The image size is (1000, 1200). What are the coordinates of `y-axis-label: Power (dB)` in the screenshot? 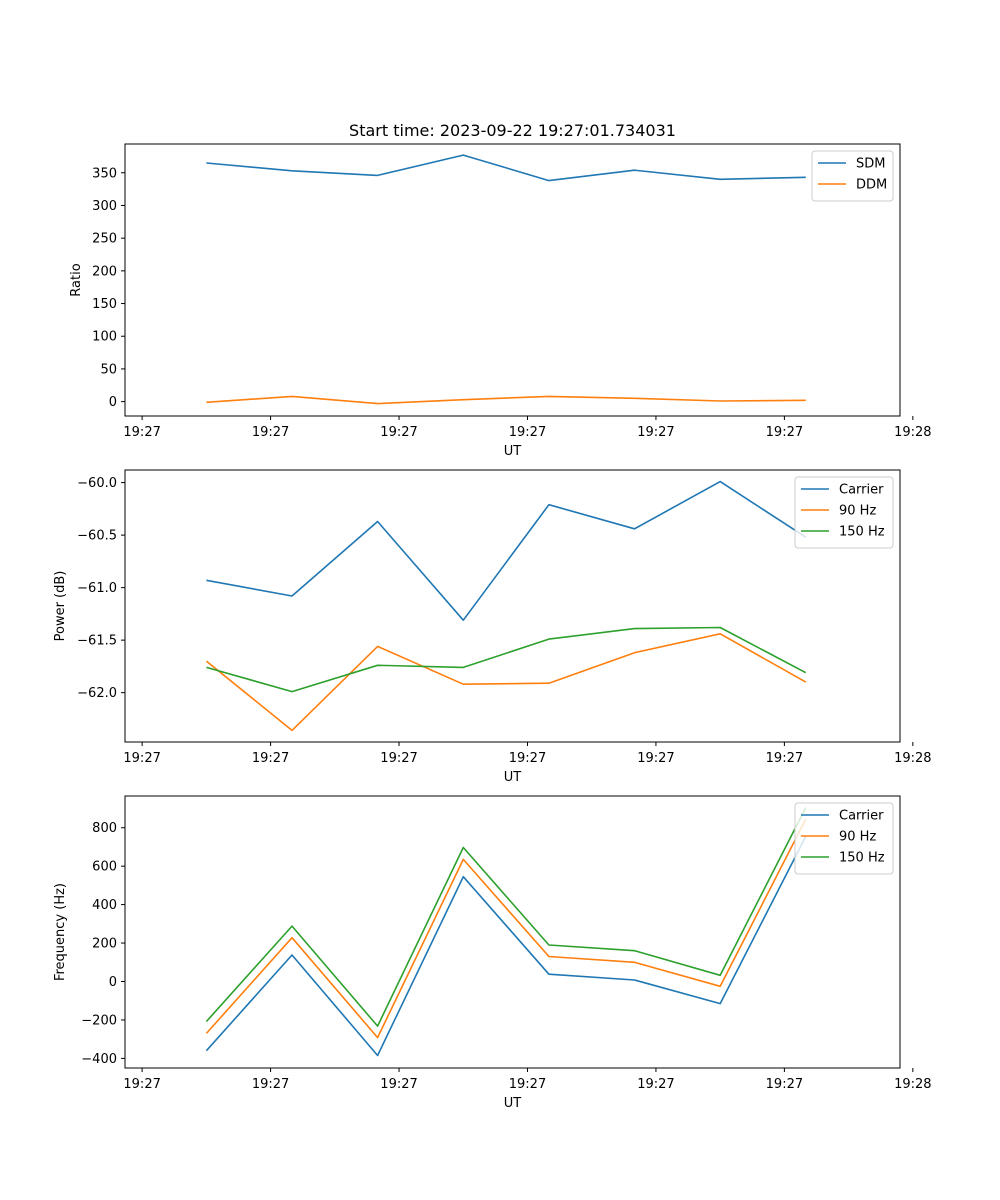 It's located at (60, 606).